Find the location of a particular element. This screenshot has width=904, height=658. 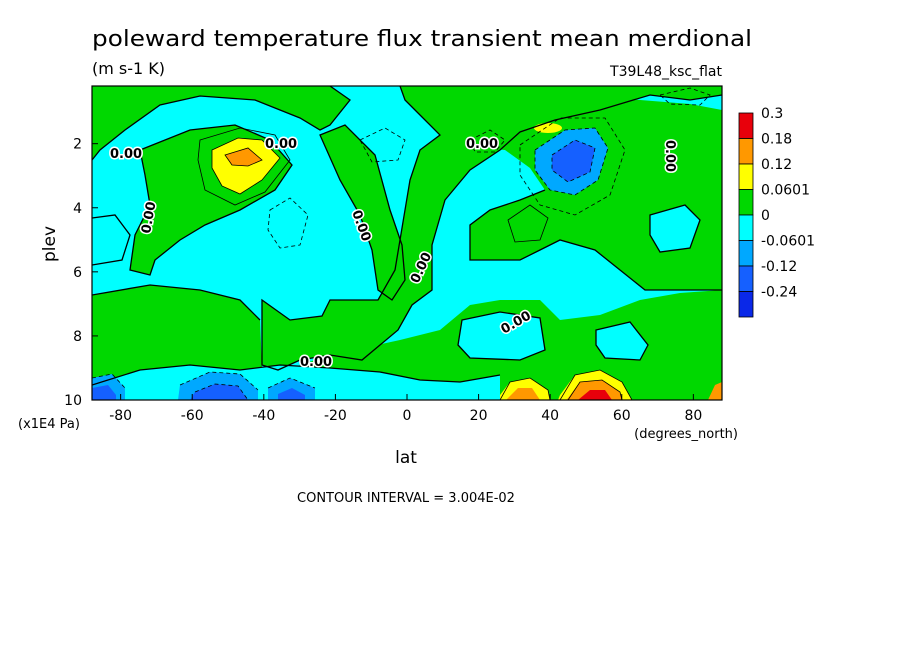

colorbar-label: -0.24 is located at coordinates (779, 293).